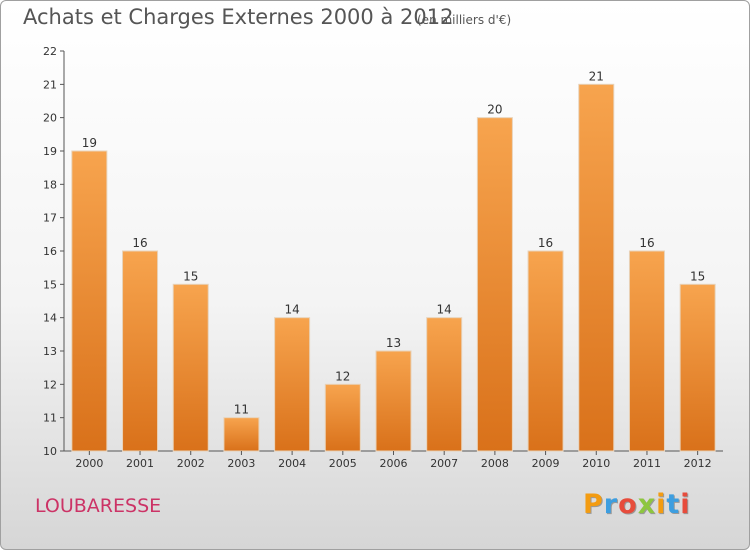 This screenshot has width=750, height=550. Describe the element at coordinates (495, 463) in the screenshot. I see `x-tick-label-2008: 2008` at that location.